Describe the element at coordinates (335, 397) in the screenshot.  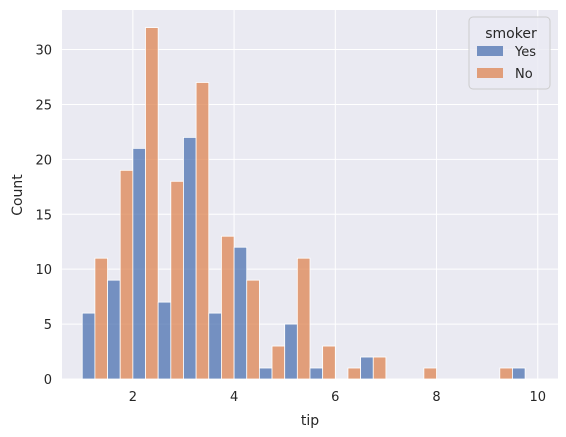
I see `x-tick-label: 6` at that location.